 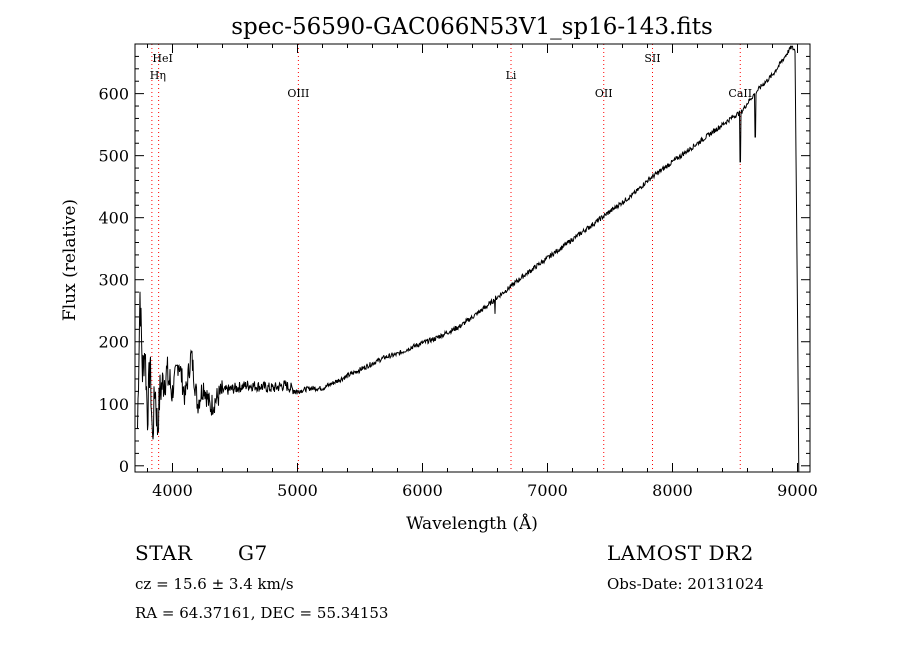 I want to click on x-tick-label: 6000, so click(x=422, y=490).